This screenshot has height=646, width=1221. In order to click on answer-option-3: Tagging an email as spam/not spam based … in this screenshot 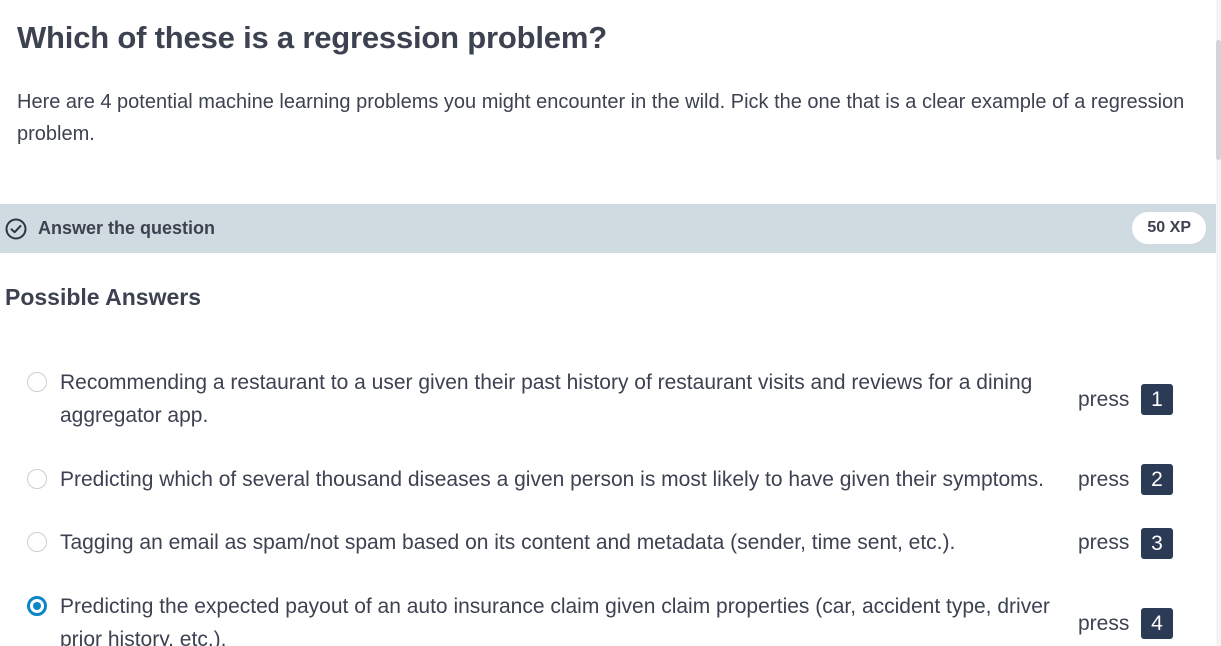, I will do `click(608, 543)`.